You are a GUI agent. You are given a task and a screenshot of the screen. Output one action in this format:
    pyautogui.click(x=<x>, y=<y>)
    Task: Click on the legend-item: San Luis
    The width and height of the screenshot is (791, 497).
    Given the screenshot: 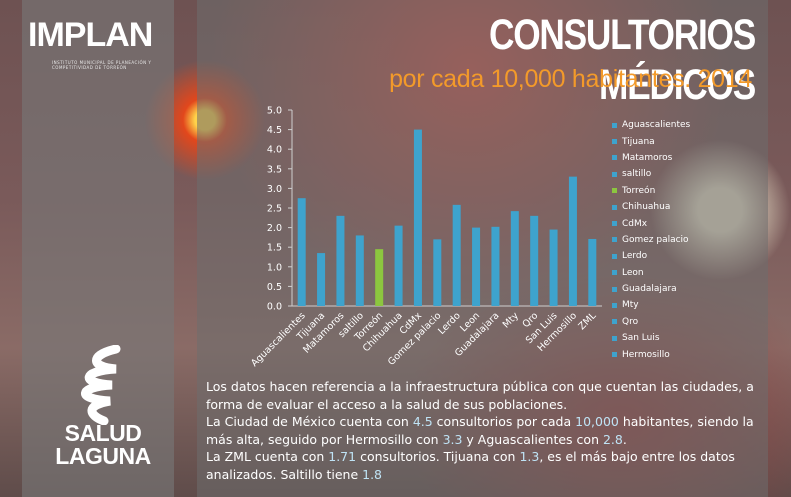 What is the action you would take?
    pyautogui.click(x=687, y=338)
    